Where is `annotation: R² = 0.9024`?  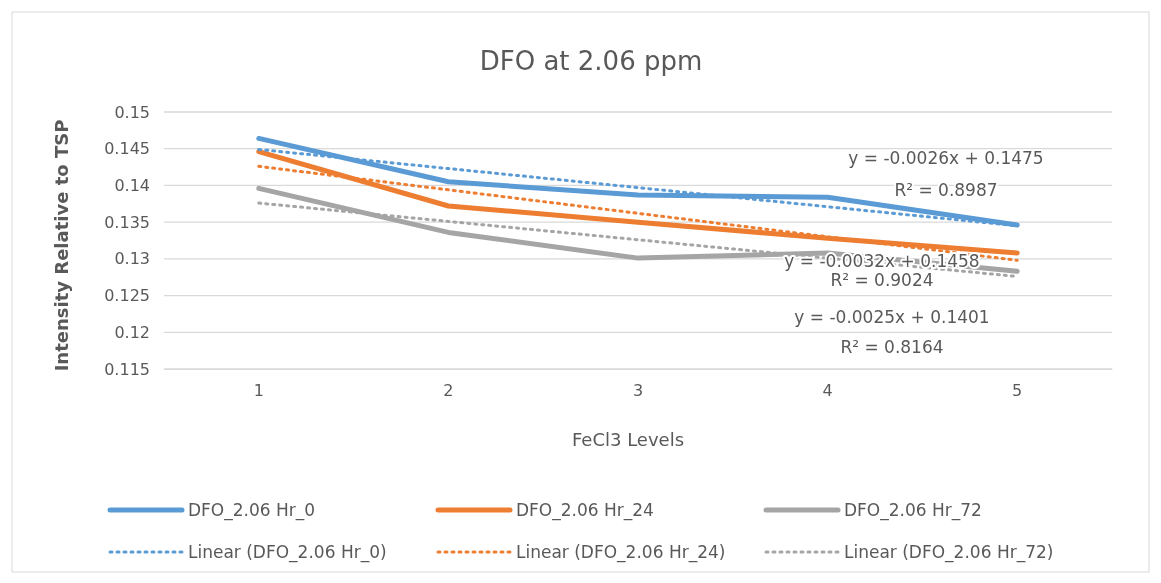
annotation: R² = 0.9024 is located at coordinates (882, 280).